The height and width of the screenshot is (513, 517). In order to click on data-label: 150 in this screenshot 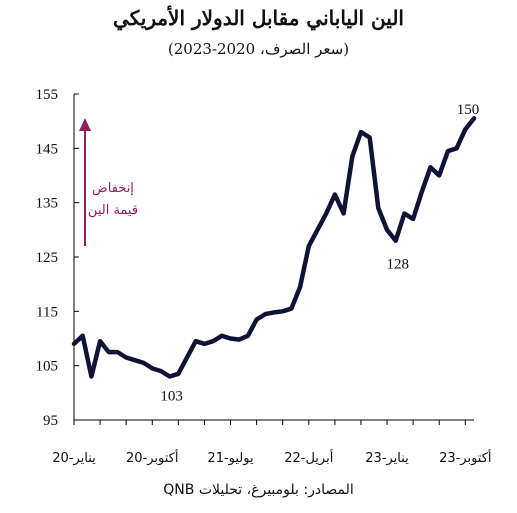, I will do `click(468, 110)`.